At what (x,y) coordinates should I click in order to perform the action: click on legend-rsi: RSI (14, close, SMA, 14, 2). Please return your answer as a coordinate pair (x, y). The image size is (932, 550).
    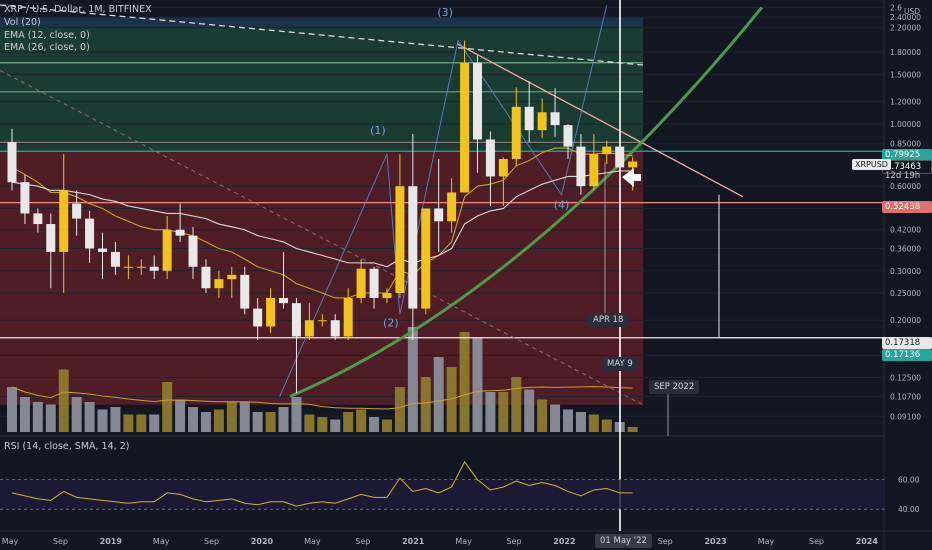
    Looking at the image, I should click on (67, 446).